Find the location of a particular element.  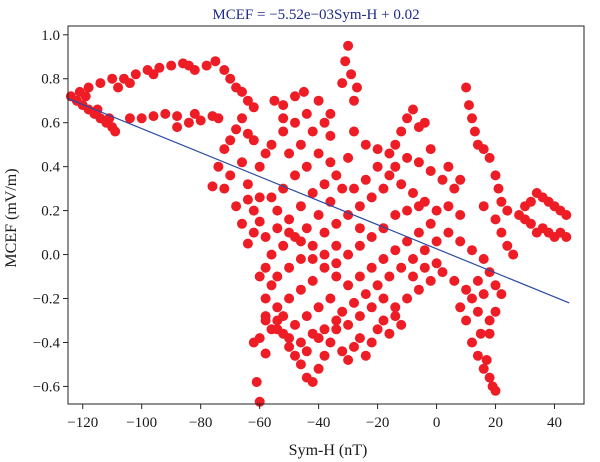

y-tick-label: −0.2 is located at coordinates (46, 300).